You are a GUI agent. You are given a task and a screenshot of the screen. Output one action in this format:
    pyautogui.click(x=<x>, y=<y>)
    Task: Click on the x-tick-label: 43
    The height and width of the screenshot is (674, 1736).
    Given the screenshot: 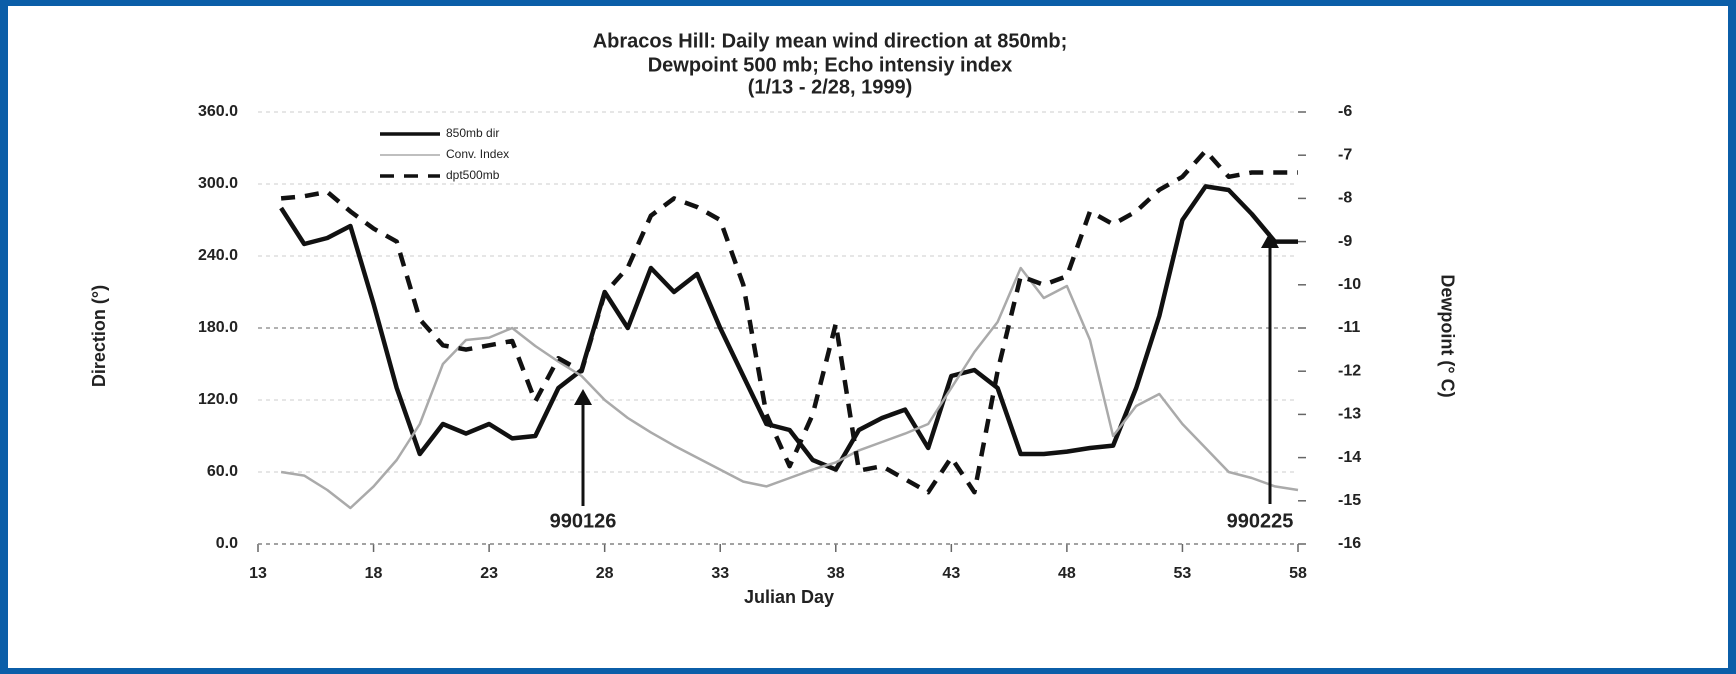 What is the action you would take?
    pyautogui.click(x=951, y=573)
    